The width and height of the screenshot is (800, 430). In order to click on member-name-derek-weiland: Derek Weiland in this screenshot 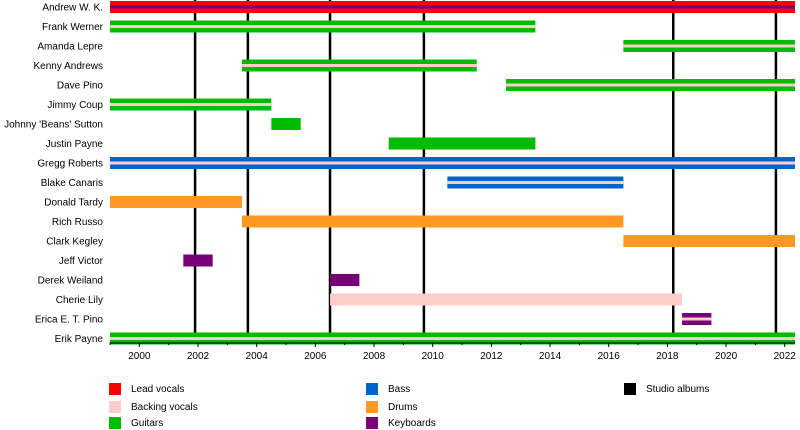, I will do `click(70, 281)`.